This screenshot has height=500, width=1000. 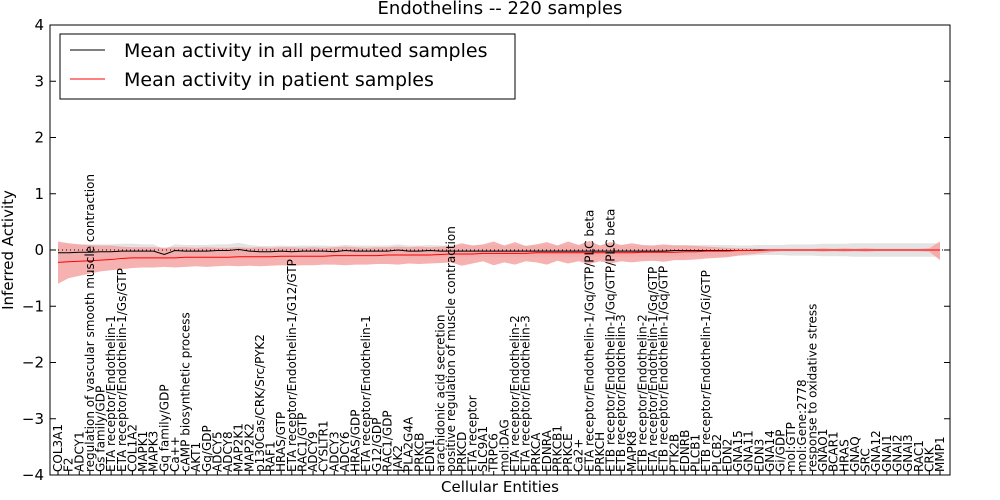 What do you see at coordinates (249, 447) in the screenshot?
I see `x-tick-label: MAP2K2` at bounding box center [249, 447].